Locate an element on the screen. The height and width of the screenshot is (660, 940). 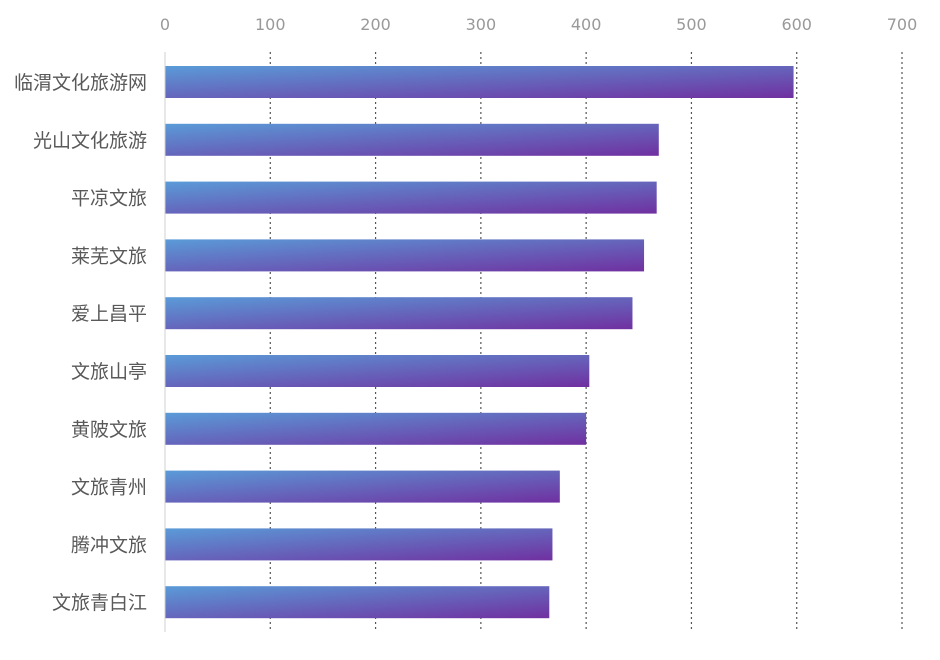
category-label: 爱上昌平 is located at coordinates (109, 314).